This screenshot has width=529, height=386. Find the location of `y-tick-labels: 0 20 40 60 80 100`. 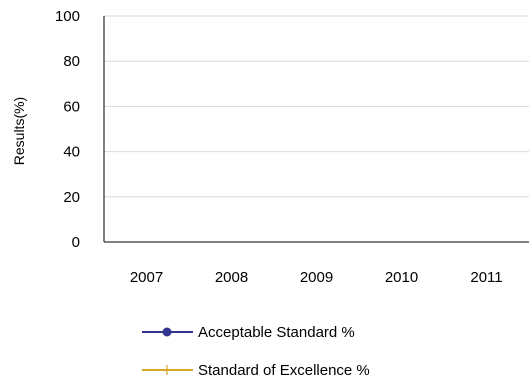

y-tick-labels: 0 20 40 60 80 100 is located at coordinates (67, 129).